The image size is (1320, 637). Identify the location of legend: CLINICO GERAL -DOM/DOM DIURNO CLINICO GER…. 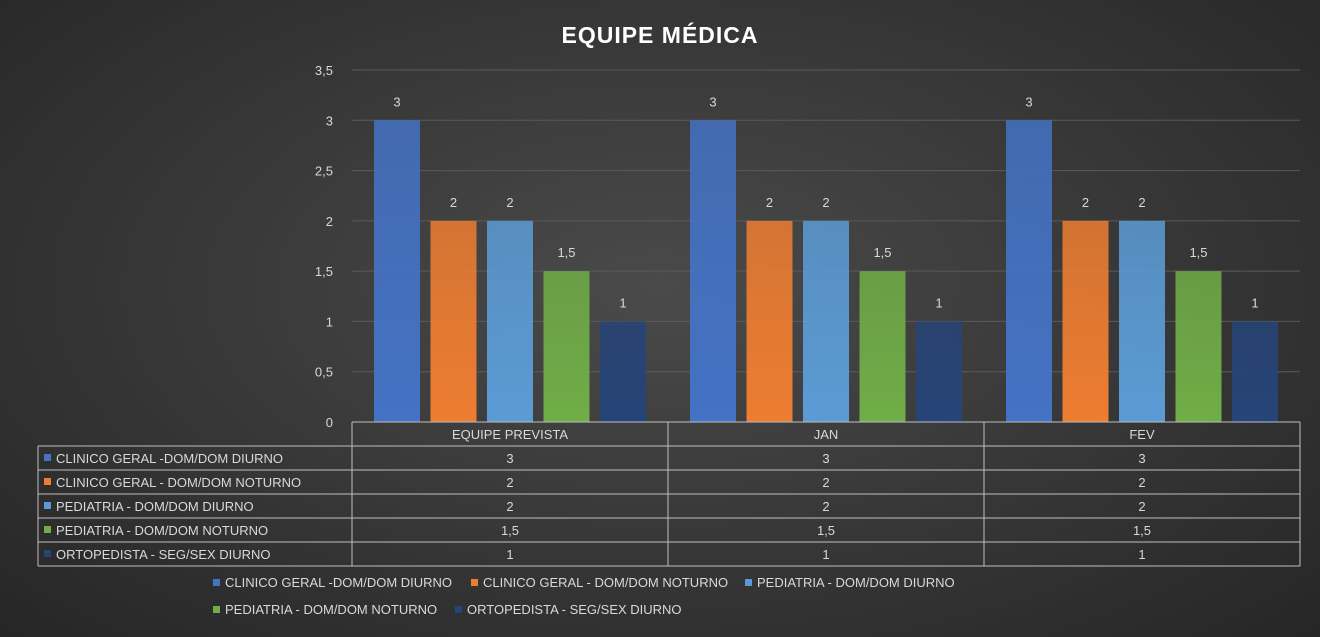
(584, 596).